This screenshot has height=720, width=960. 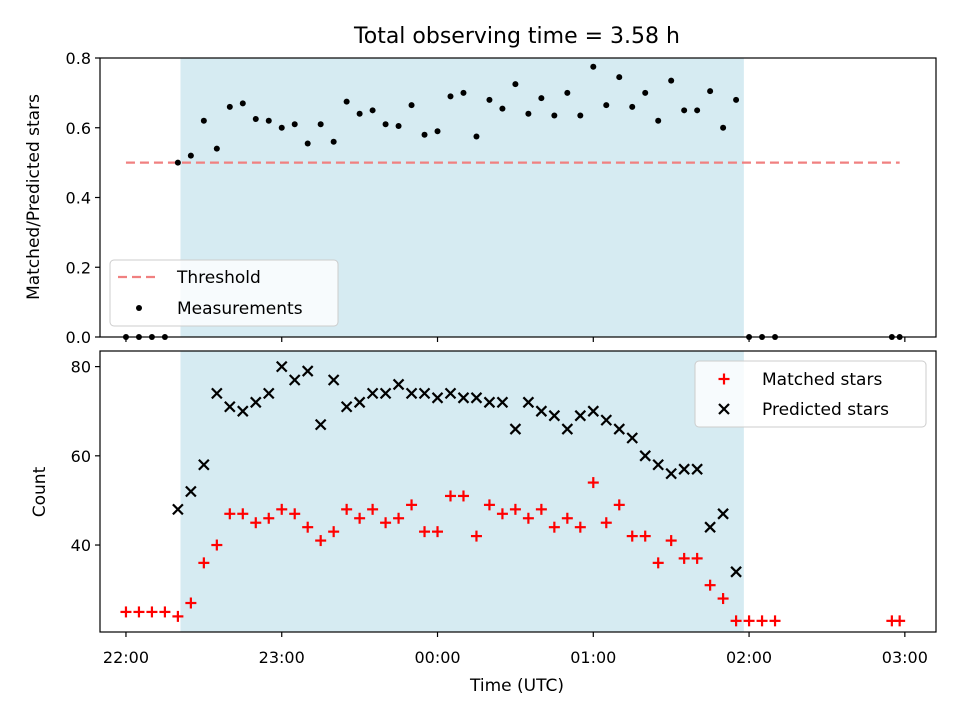 What do you see at coordinates (40, 491) in the screenshot?
I see `bottom-y-axis-label: Count` at bounding box center [40, 491].